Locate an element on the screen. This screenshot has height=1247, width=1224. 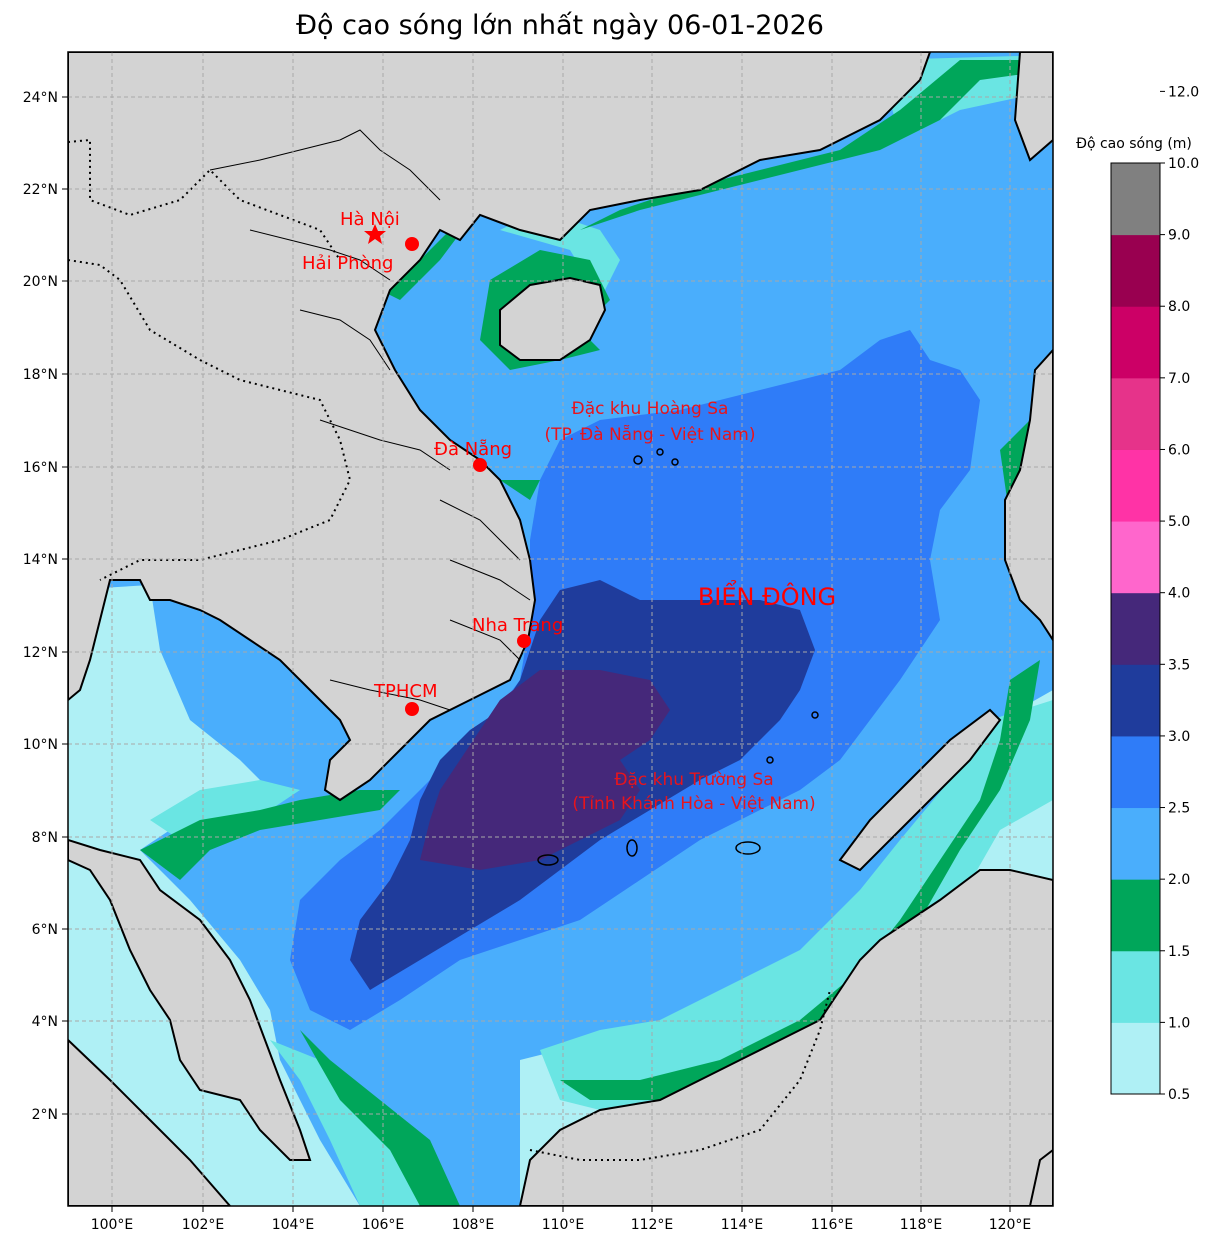
x-tick-label: 106°E is located at coordinates (383, 1225).